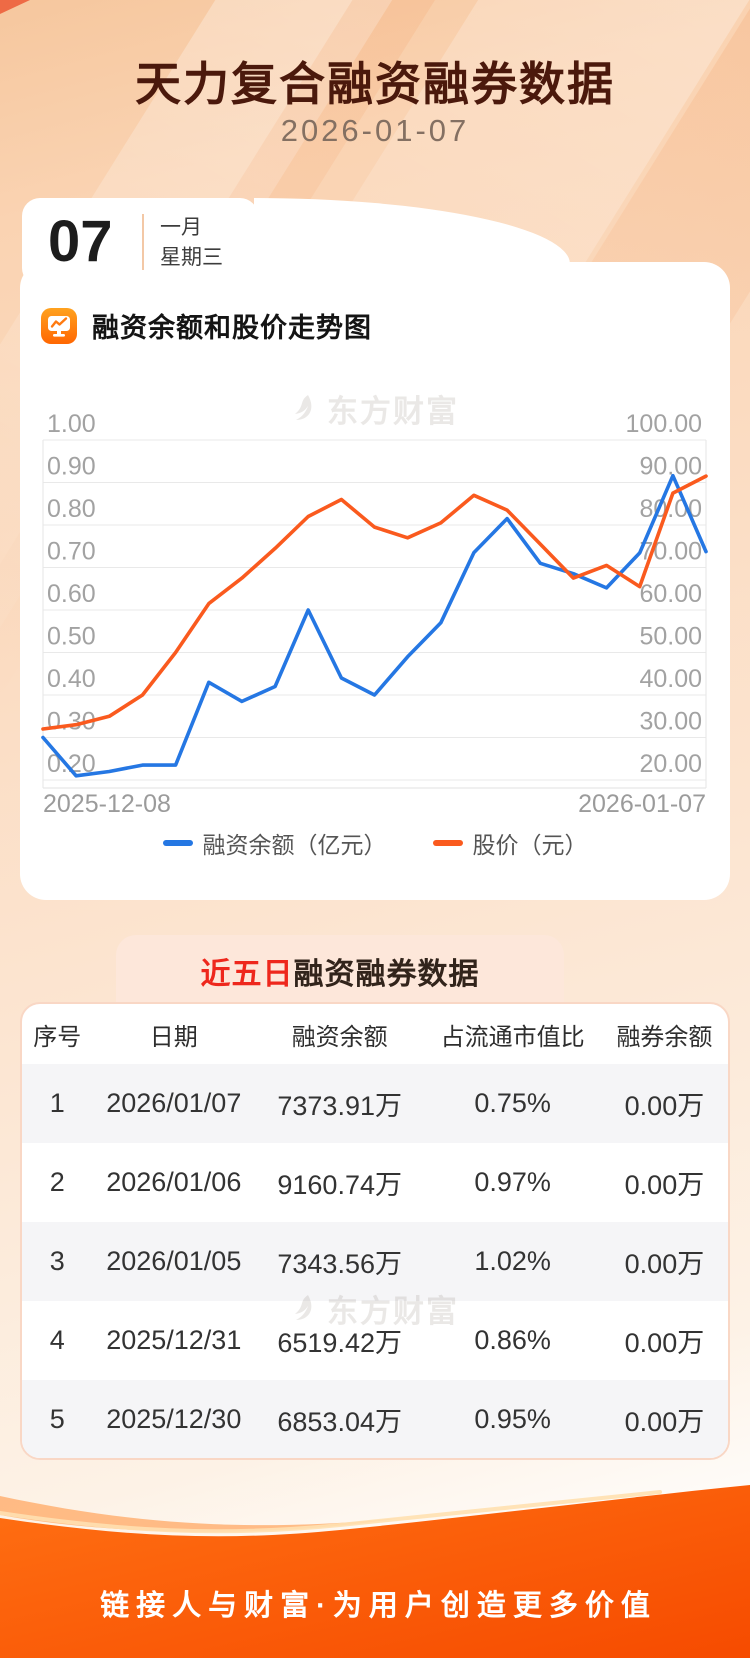 The height and width of the screenshot is (1658, 750). I want to click on page-date: 2026-01-07, so click(375, 130).